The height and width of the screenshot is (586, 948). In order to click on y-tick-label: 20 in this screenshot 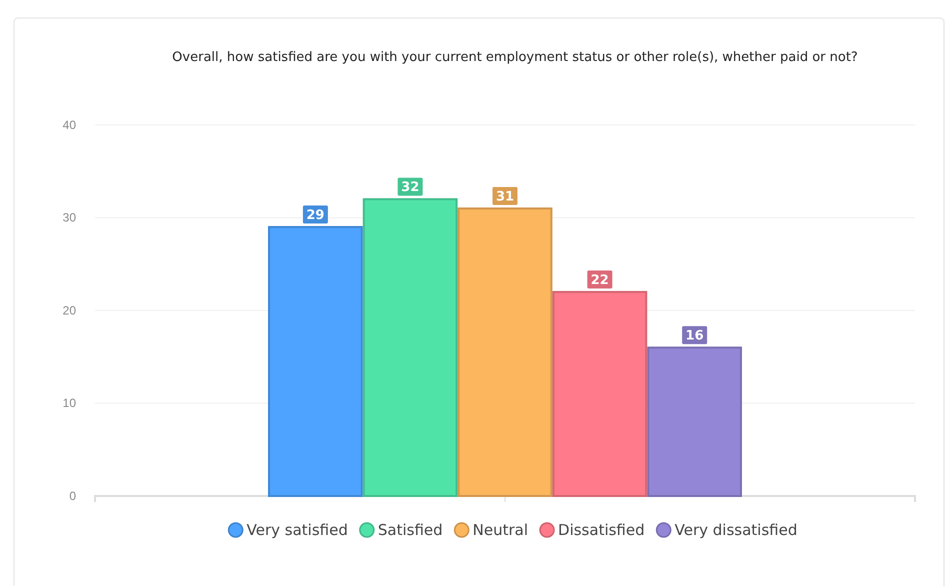, I will do `click(69, 310)`.